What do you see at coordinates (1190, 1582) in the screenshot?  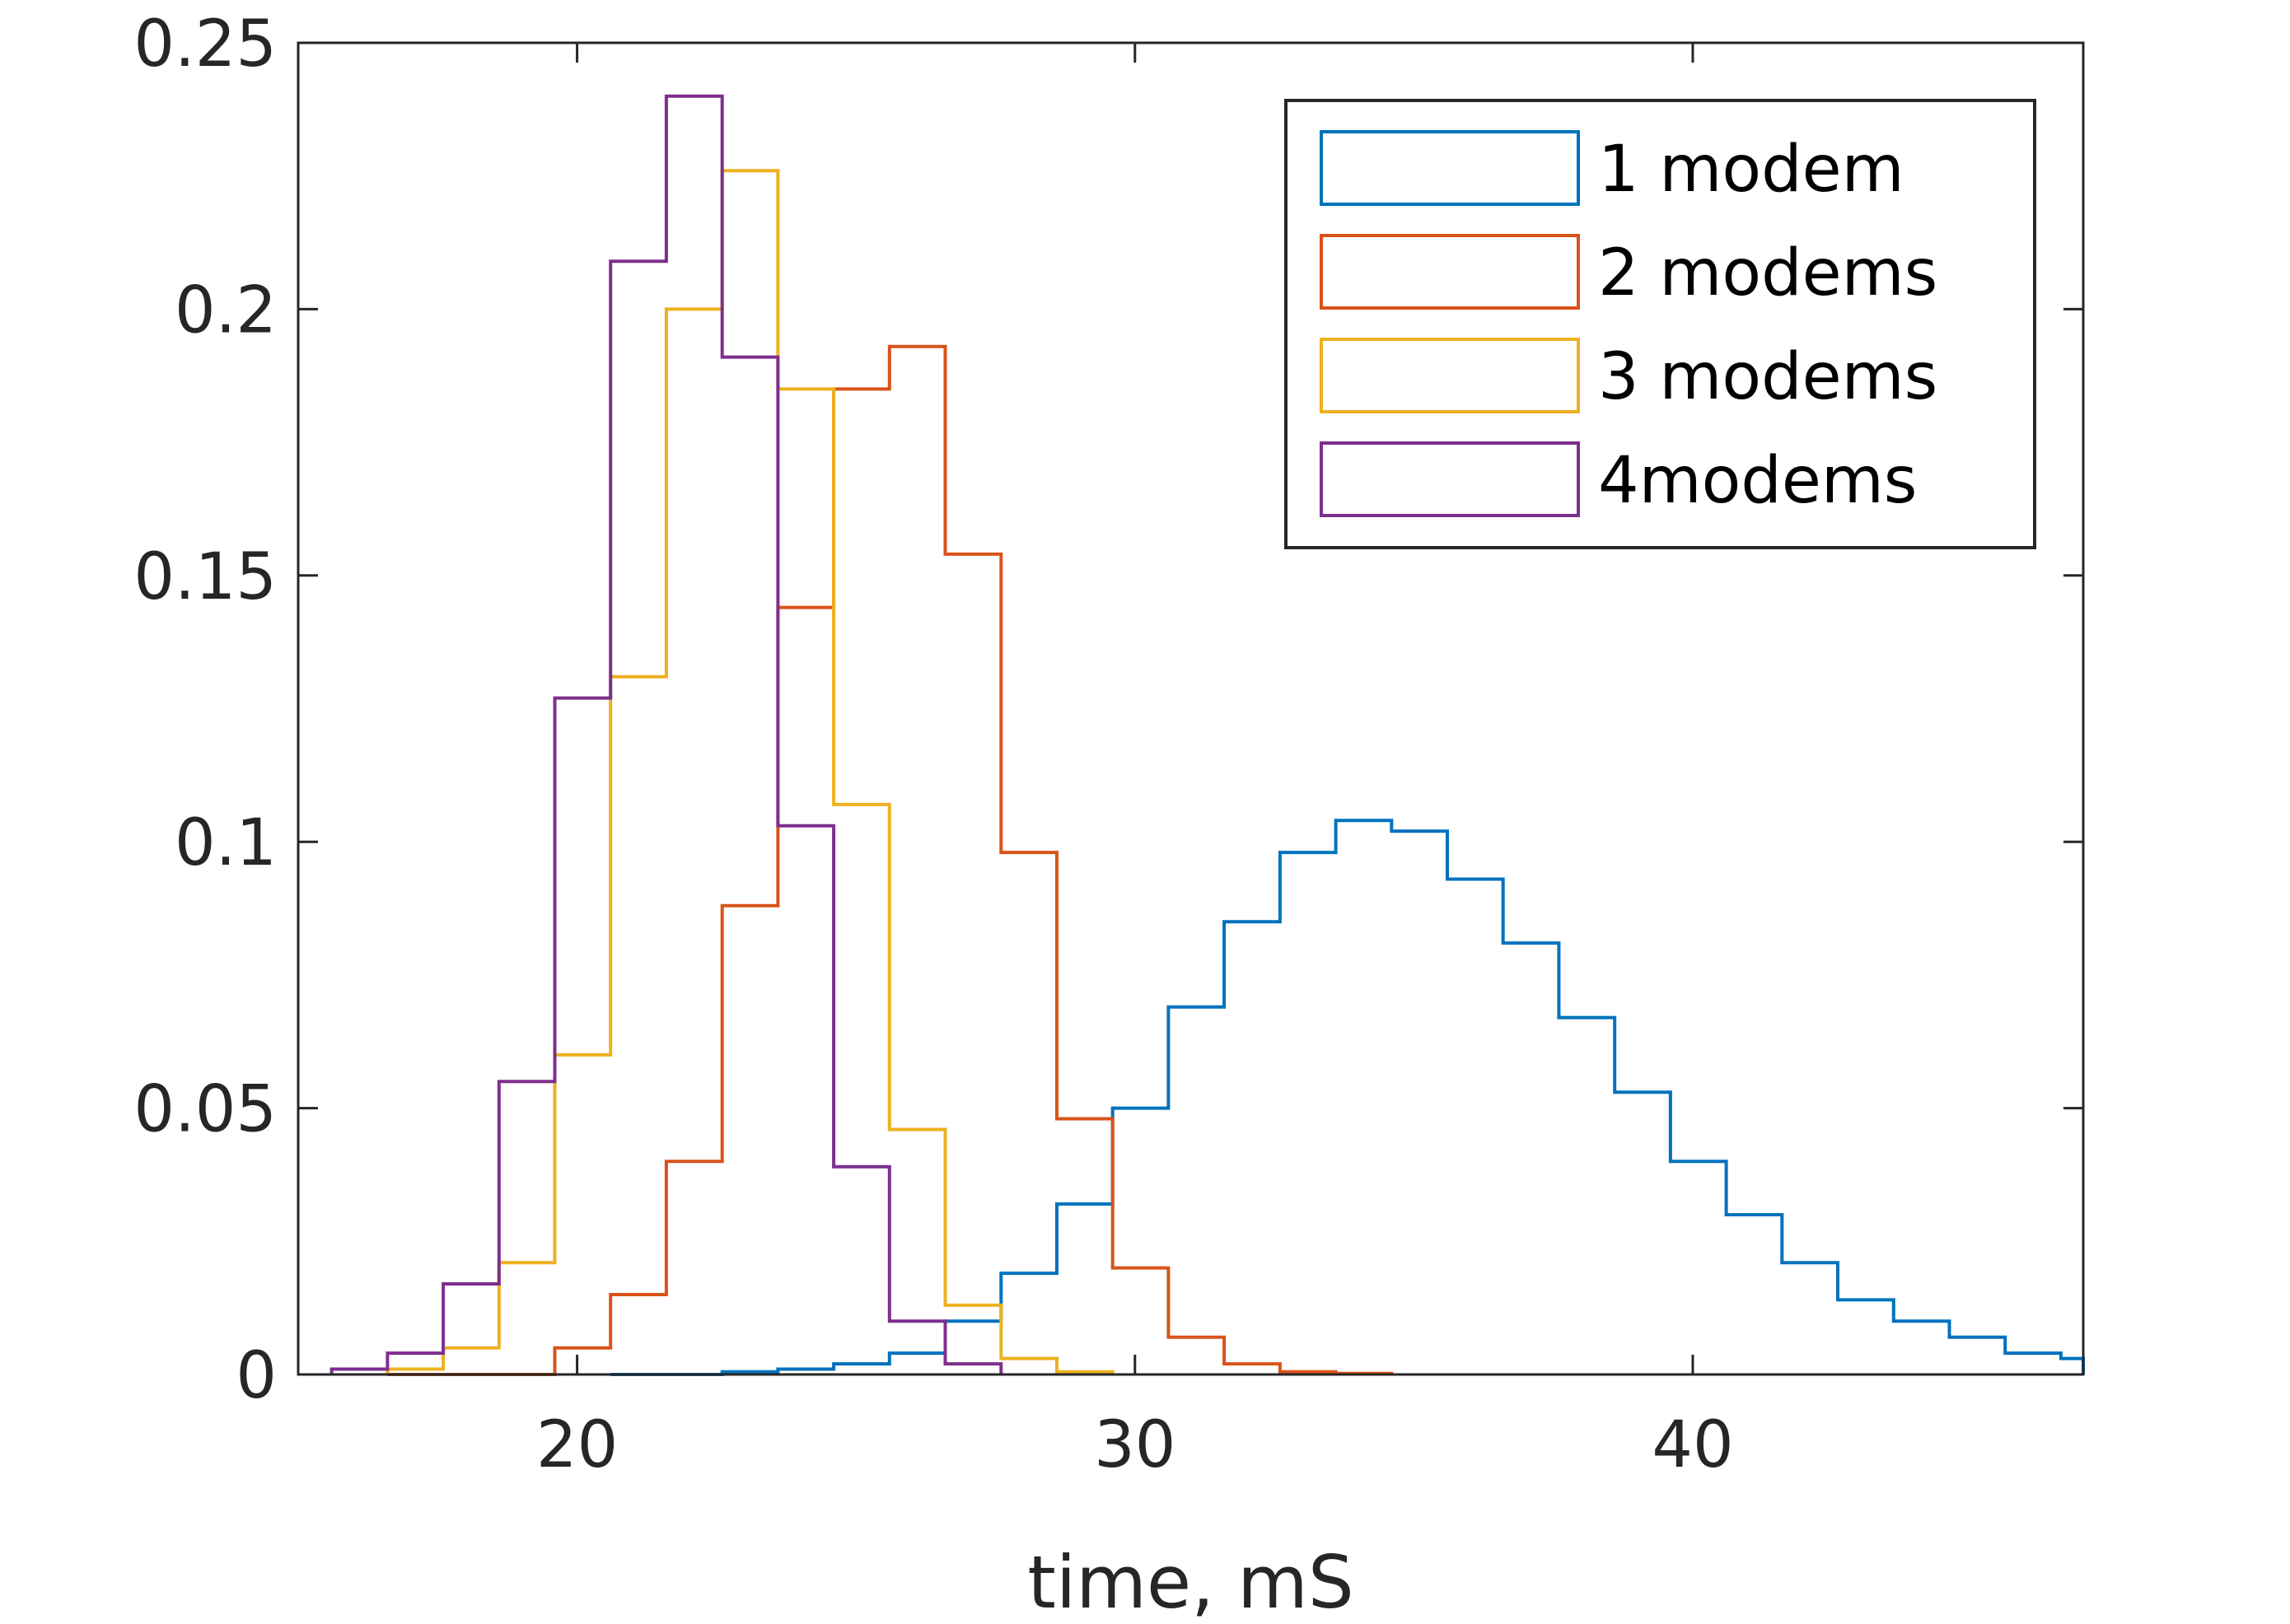 I see `x-axis-label: time, mS` at bounding box center [1190, 1582].